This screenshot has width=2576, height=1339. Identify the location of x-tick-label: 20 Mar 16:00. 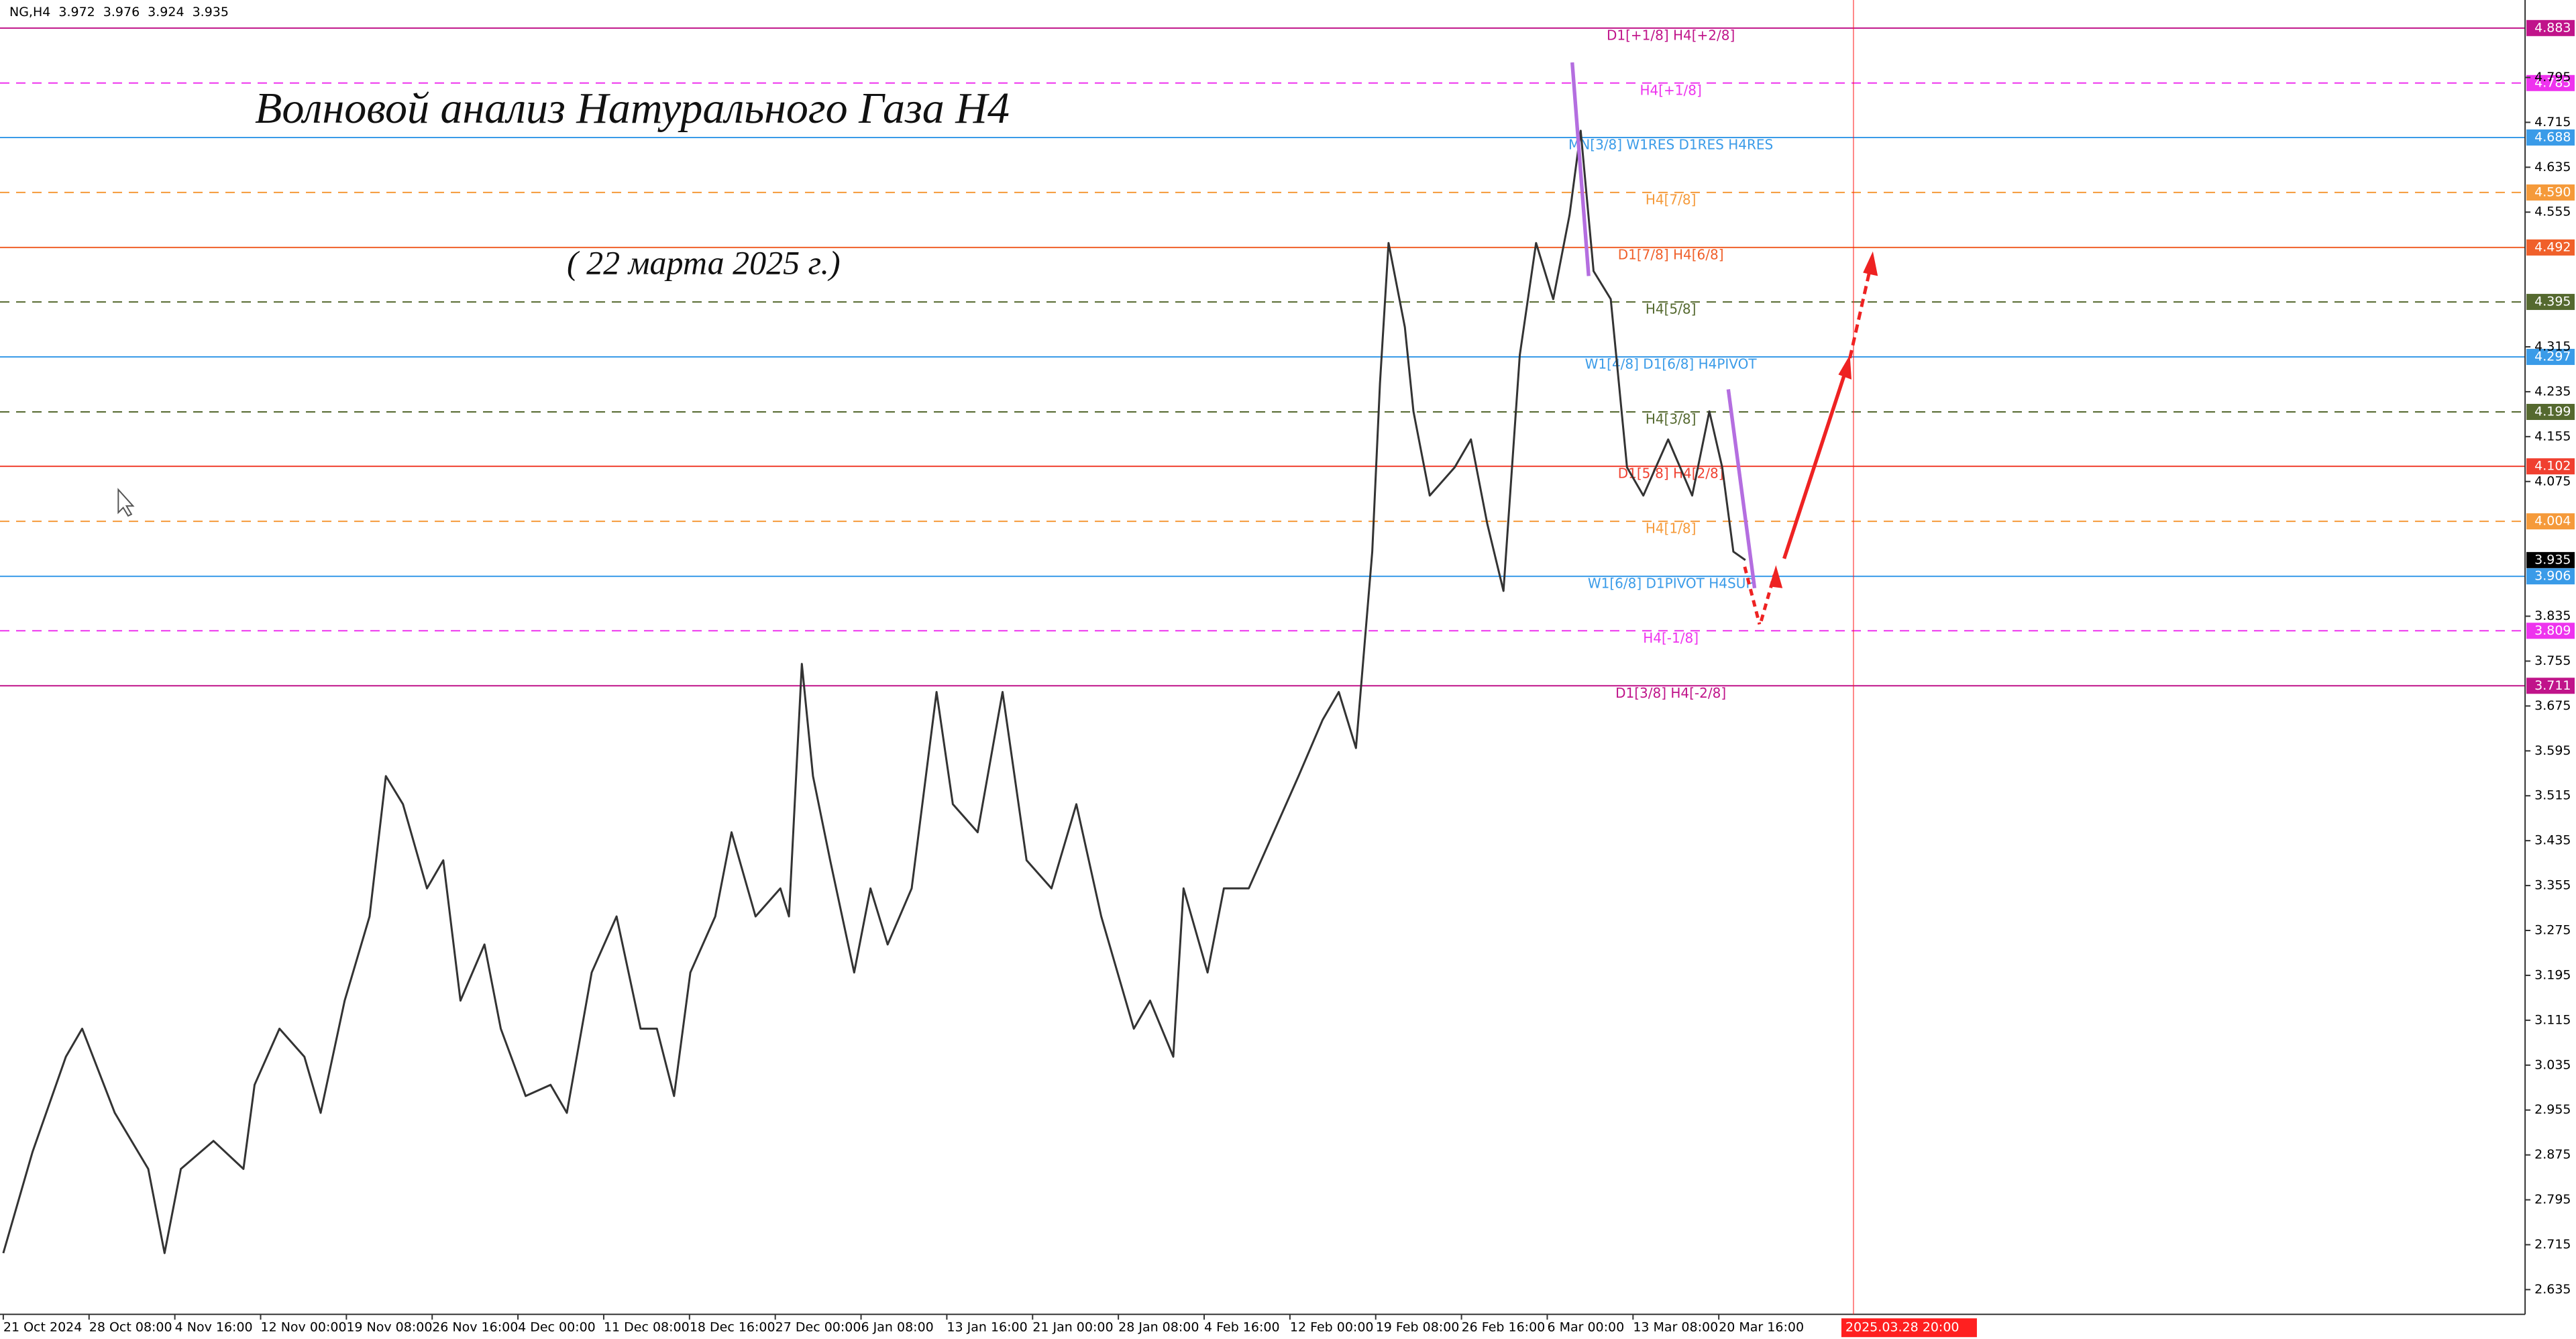
(1761, 1327).